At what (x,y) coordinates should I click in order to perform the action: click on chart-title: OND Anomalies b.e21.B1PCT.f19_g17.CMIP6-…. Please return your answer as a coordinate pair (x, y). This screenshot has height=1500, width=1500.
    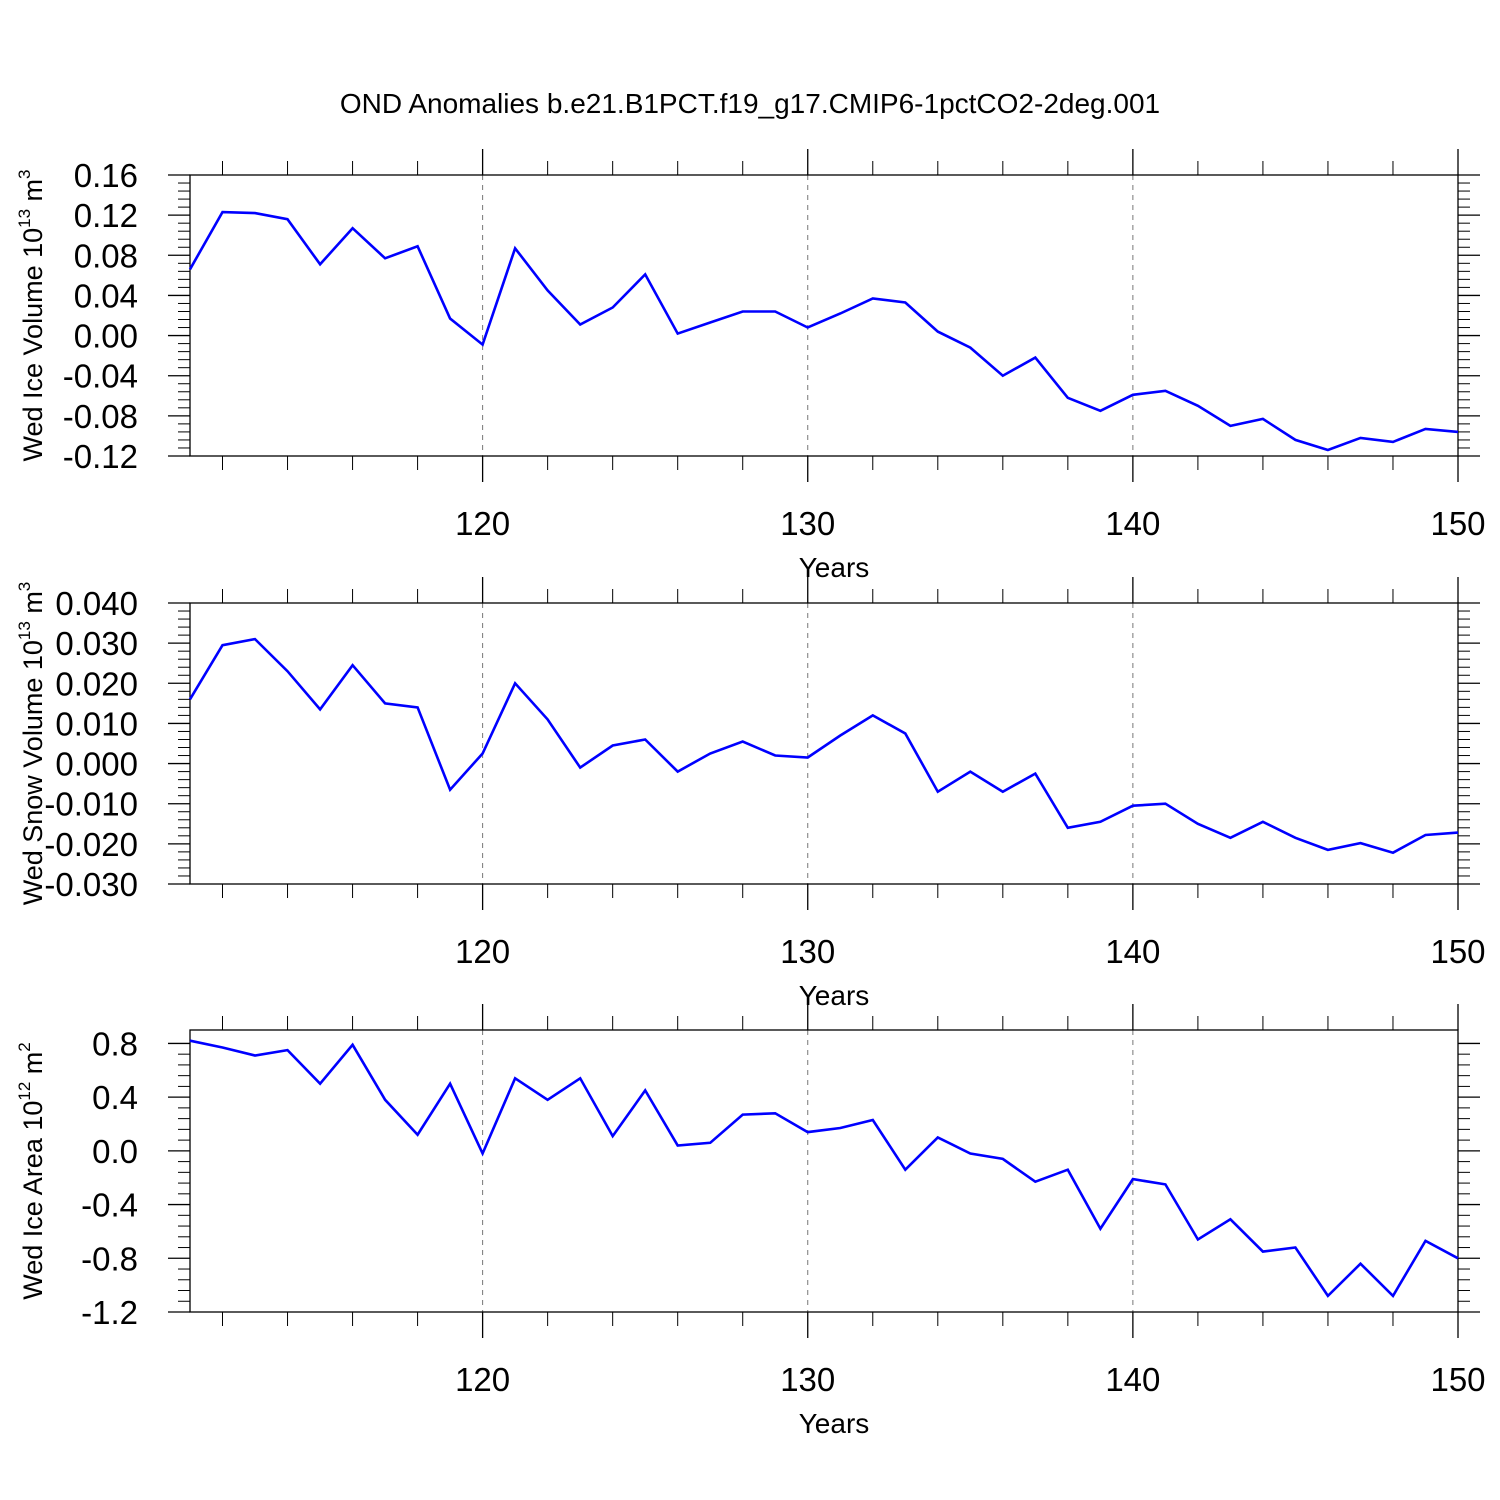
    Looking at the image, I should click on (750, 103).